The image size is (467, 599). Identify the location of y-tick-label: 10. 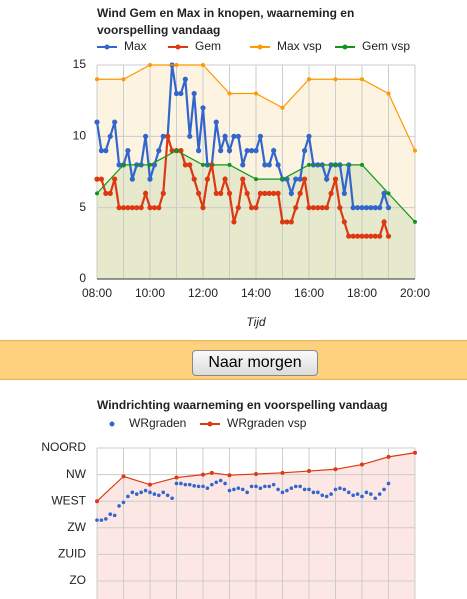
(80, 136).